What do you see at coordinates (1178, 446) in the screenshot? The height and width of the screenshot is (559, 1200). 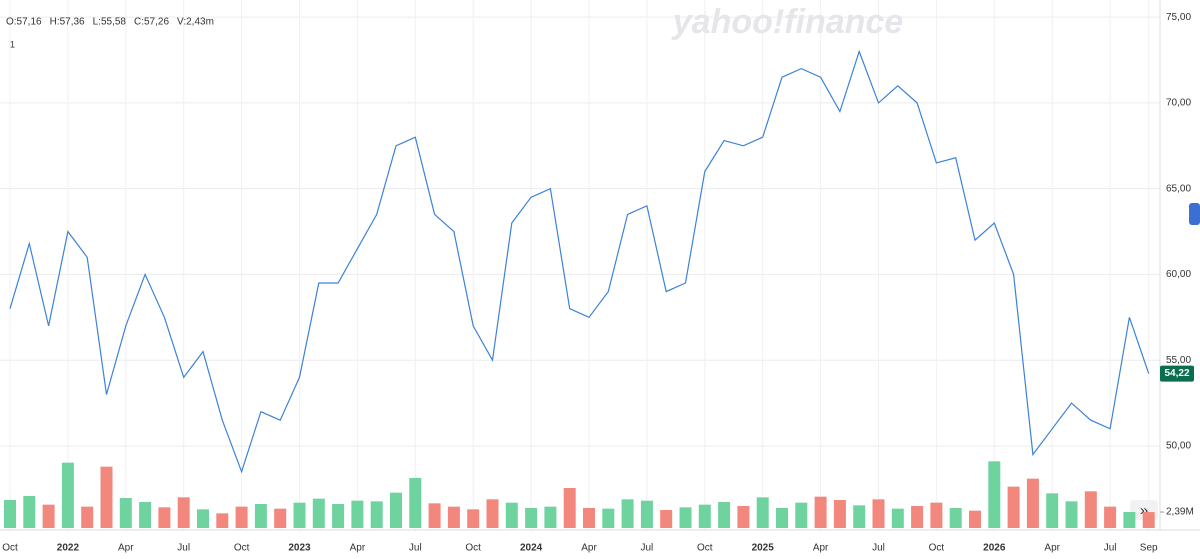 I see `y-tick-label: 50,00` at bounding box center [1178, 446].